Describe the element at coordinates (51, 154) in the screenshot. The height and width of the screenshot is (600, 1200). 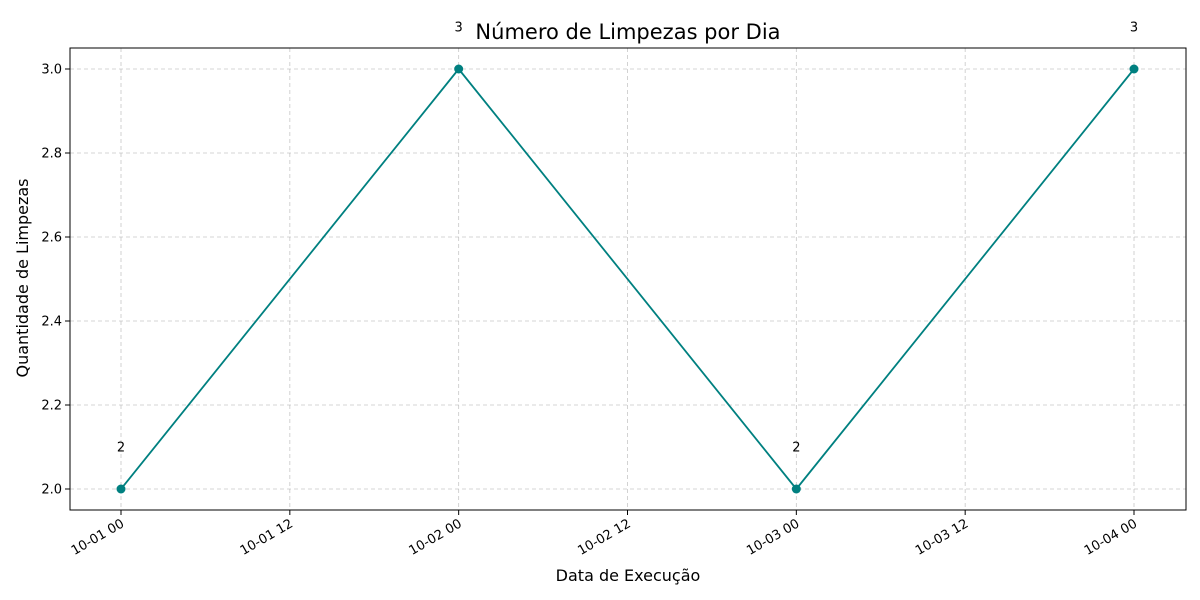
I see `y-tick-label: 2.8` at that location.